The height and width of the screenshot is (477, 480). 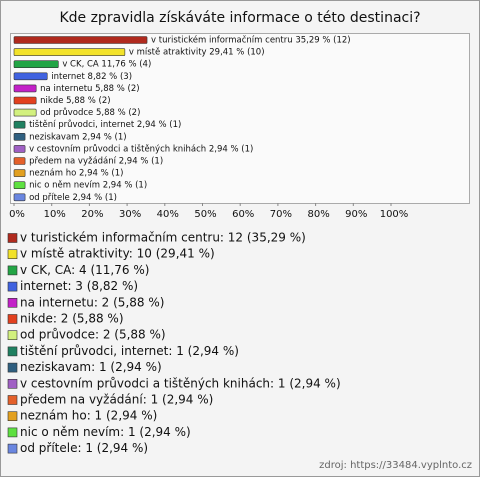 What do you see at coordinates (17, 214) in the screenshot?
I see `x-tick-label: 0%` at bounding box center [17, 214].